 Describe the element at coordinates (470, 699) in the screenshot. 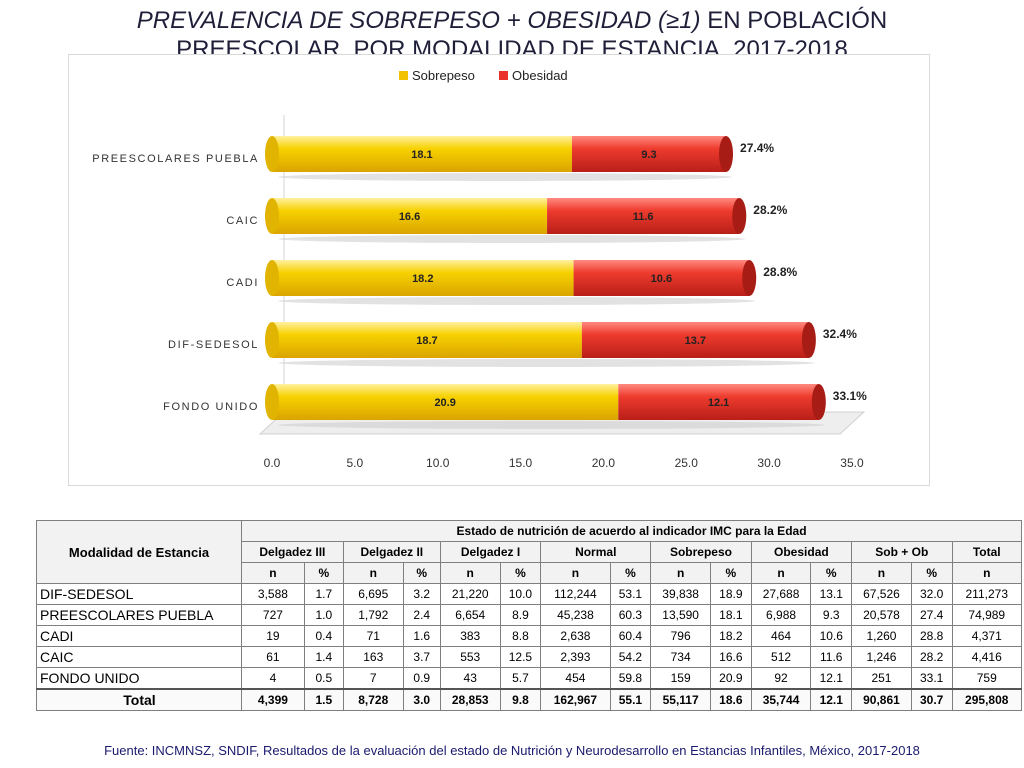

I see `table-cell: 28,853` at that location.